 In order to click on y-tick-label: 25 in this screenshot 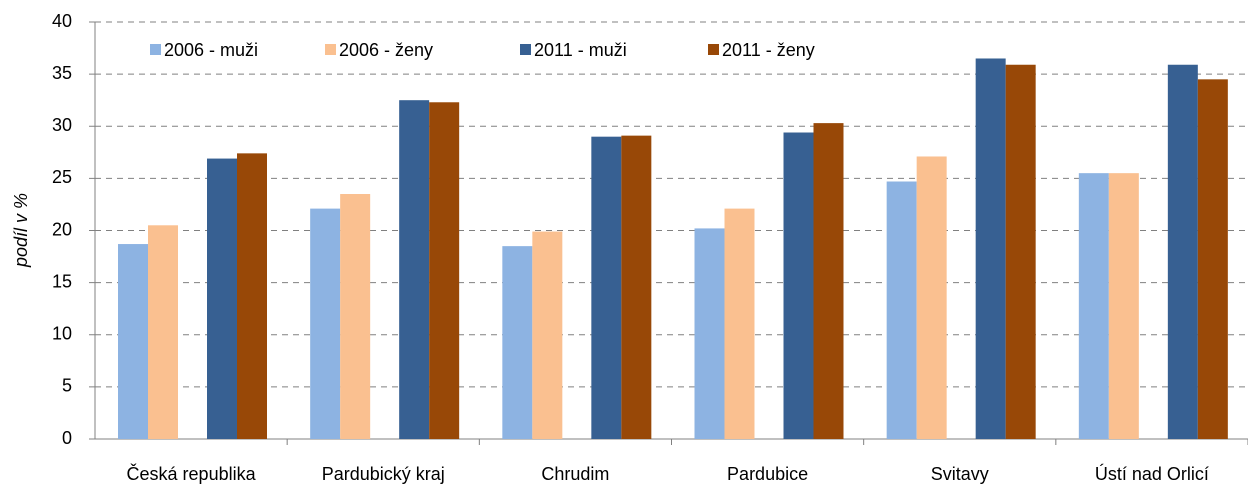, I will do `click(62, 177)`.